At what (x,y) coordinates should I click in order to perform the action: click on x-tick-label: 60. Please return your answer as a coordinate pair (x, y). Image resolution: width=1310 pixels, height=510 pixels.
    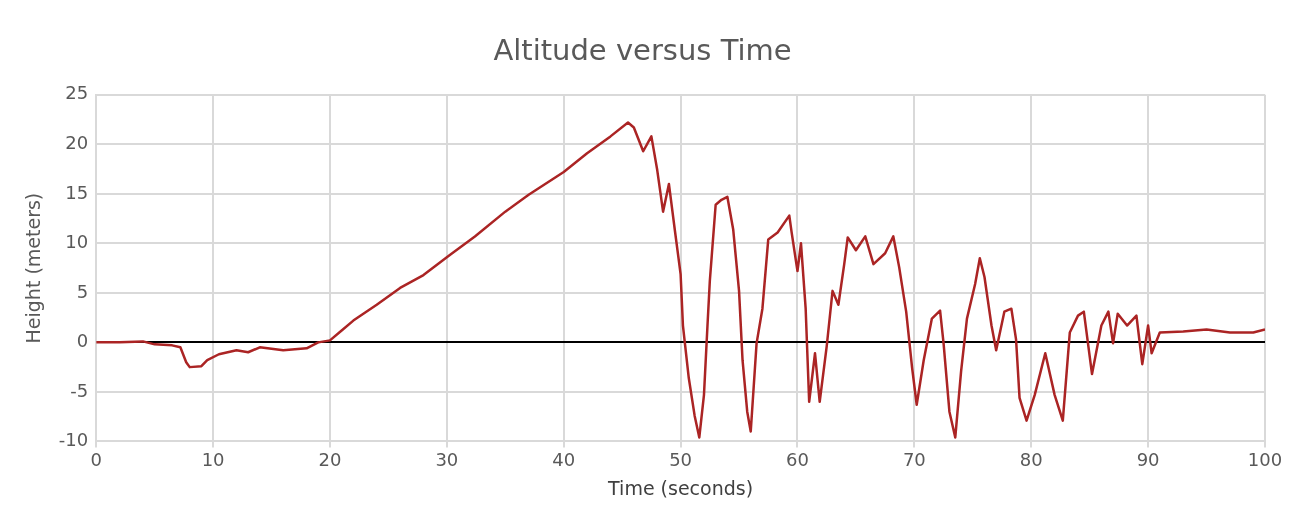
    Looking at the image, I should click on (797, 459).